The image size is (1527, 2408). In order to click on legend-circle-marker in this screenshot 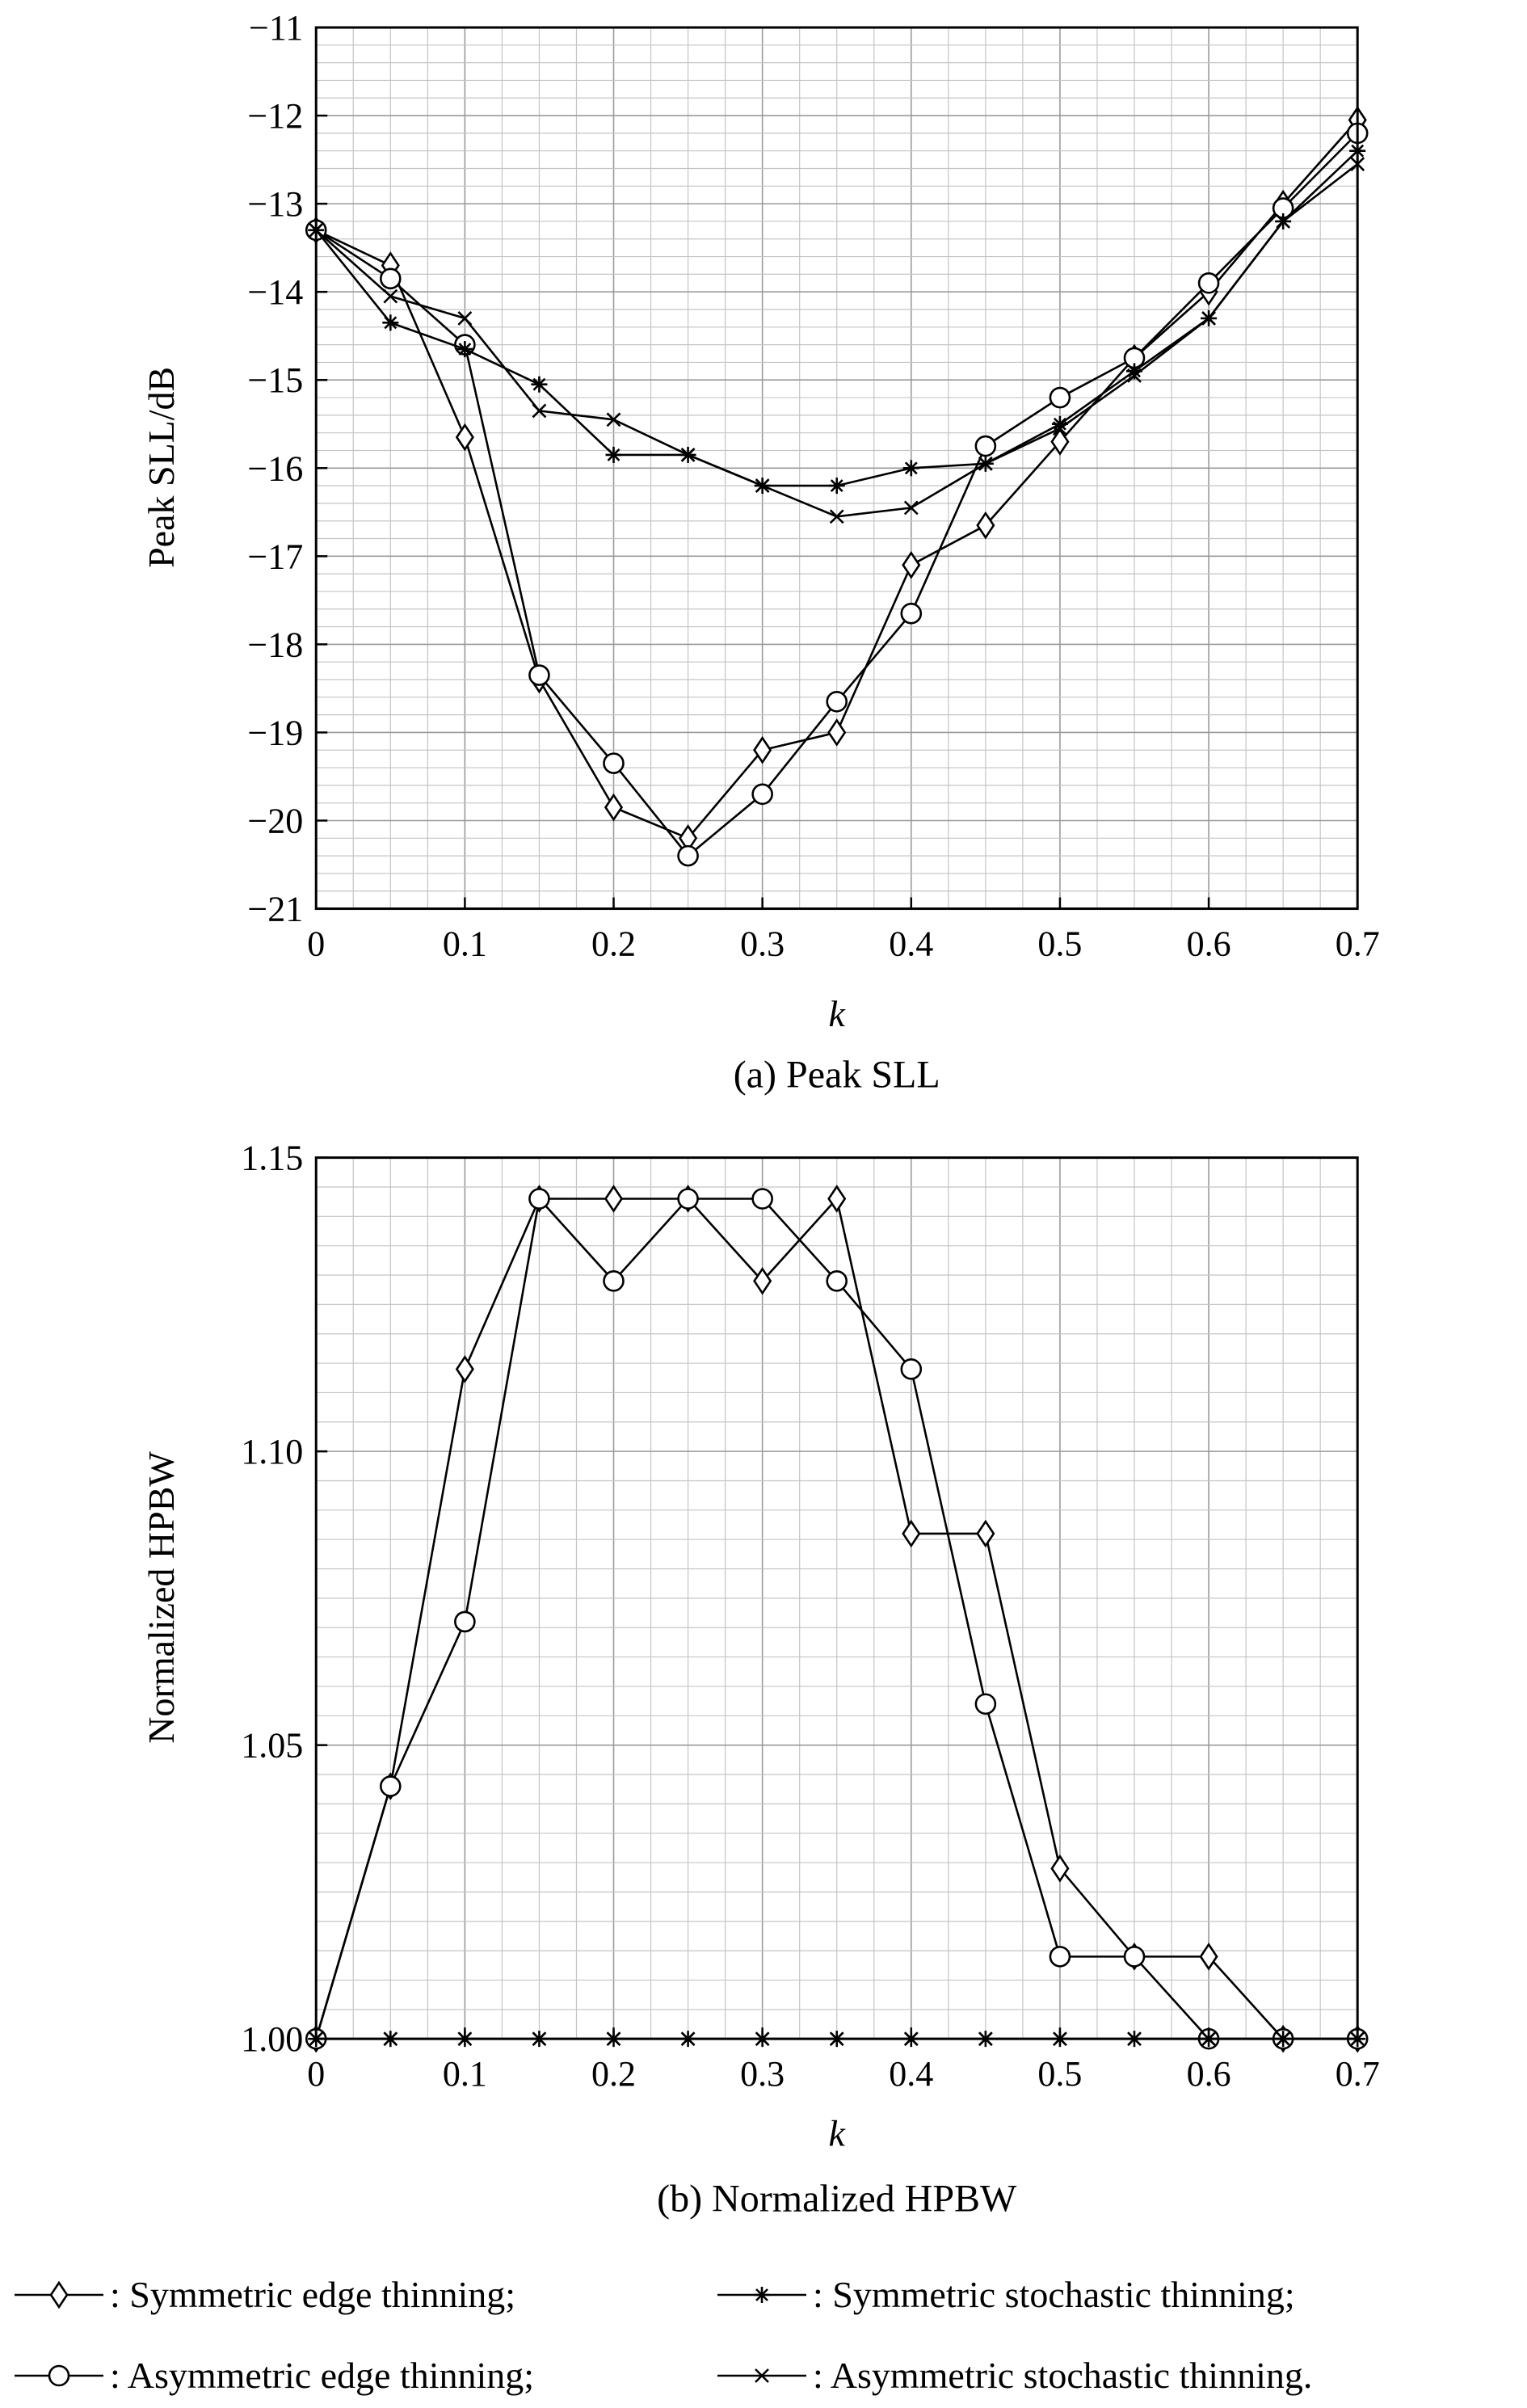, I will do `click(59, 2375)`.